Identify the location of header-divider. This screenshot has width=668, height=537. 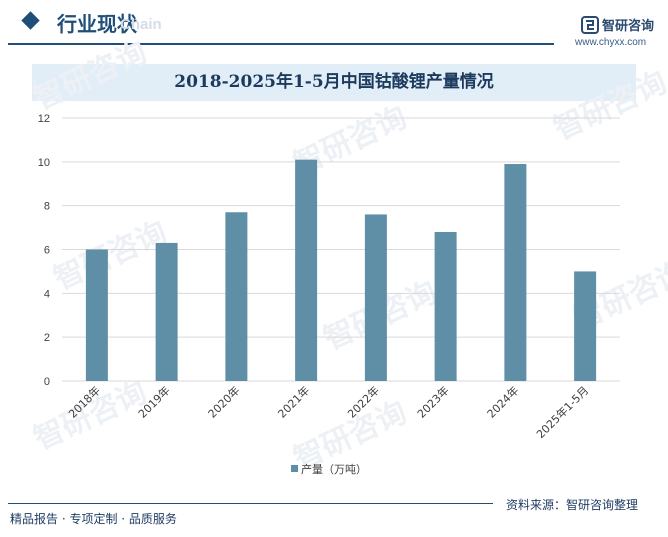
(281, 44).